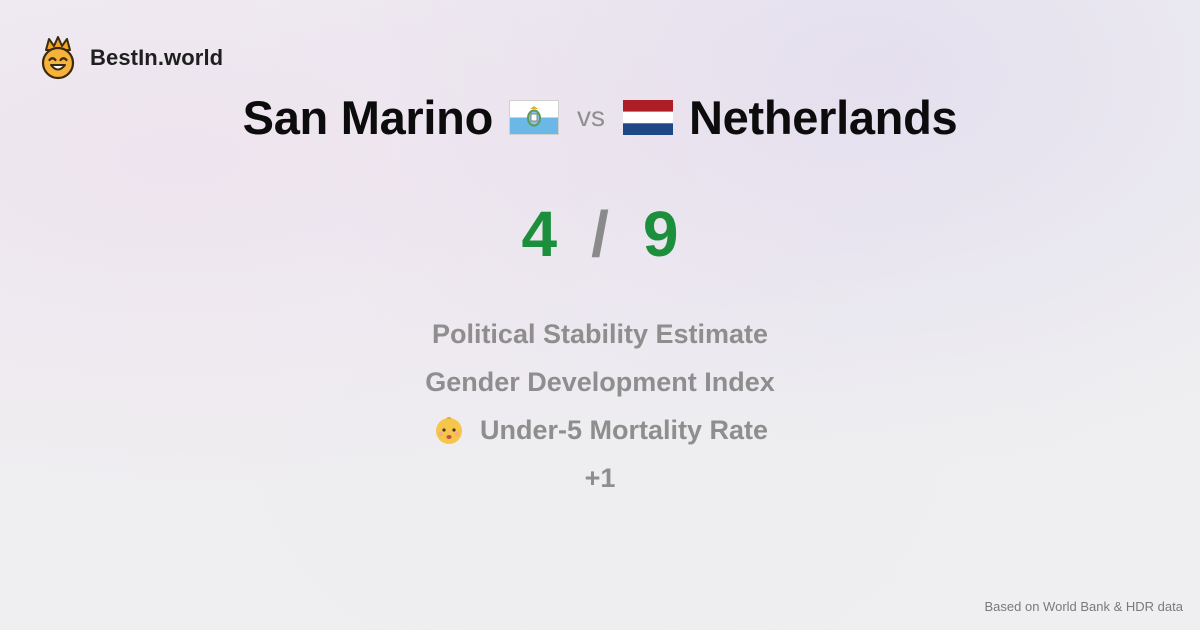  I want to click on metric-label: Under-5 Mortality Rate, so click(624, 429).